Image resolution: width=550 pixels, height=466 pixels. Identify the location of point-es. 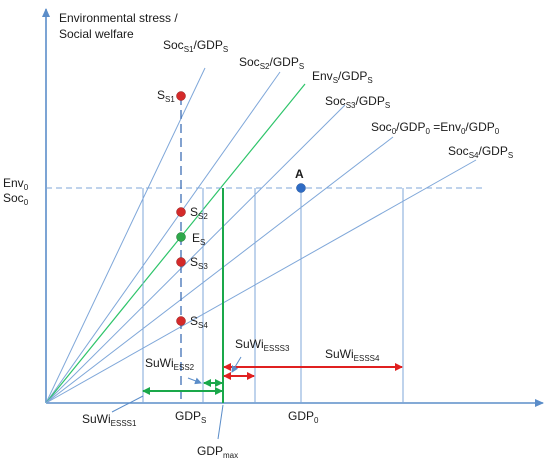
(181, 237).